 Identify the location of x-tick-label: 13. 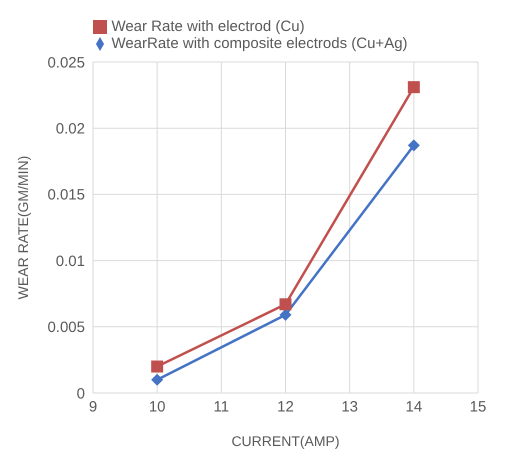
(349, 407).